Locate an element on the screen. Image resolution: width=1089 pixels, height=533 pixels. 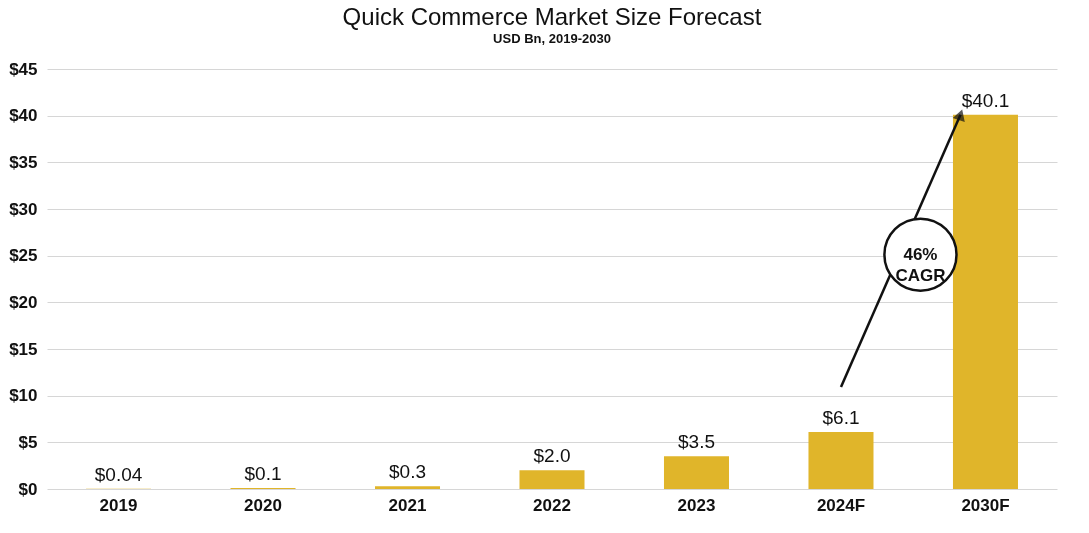
y-tick-label: $30 is located at coordinates (23, 209).